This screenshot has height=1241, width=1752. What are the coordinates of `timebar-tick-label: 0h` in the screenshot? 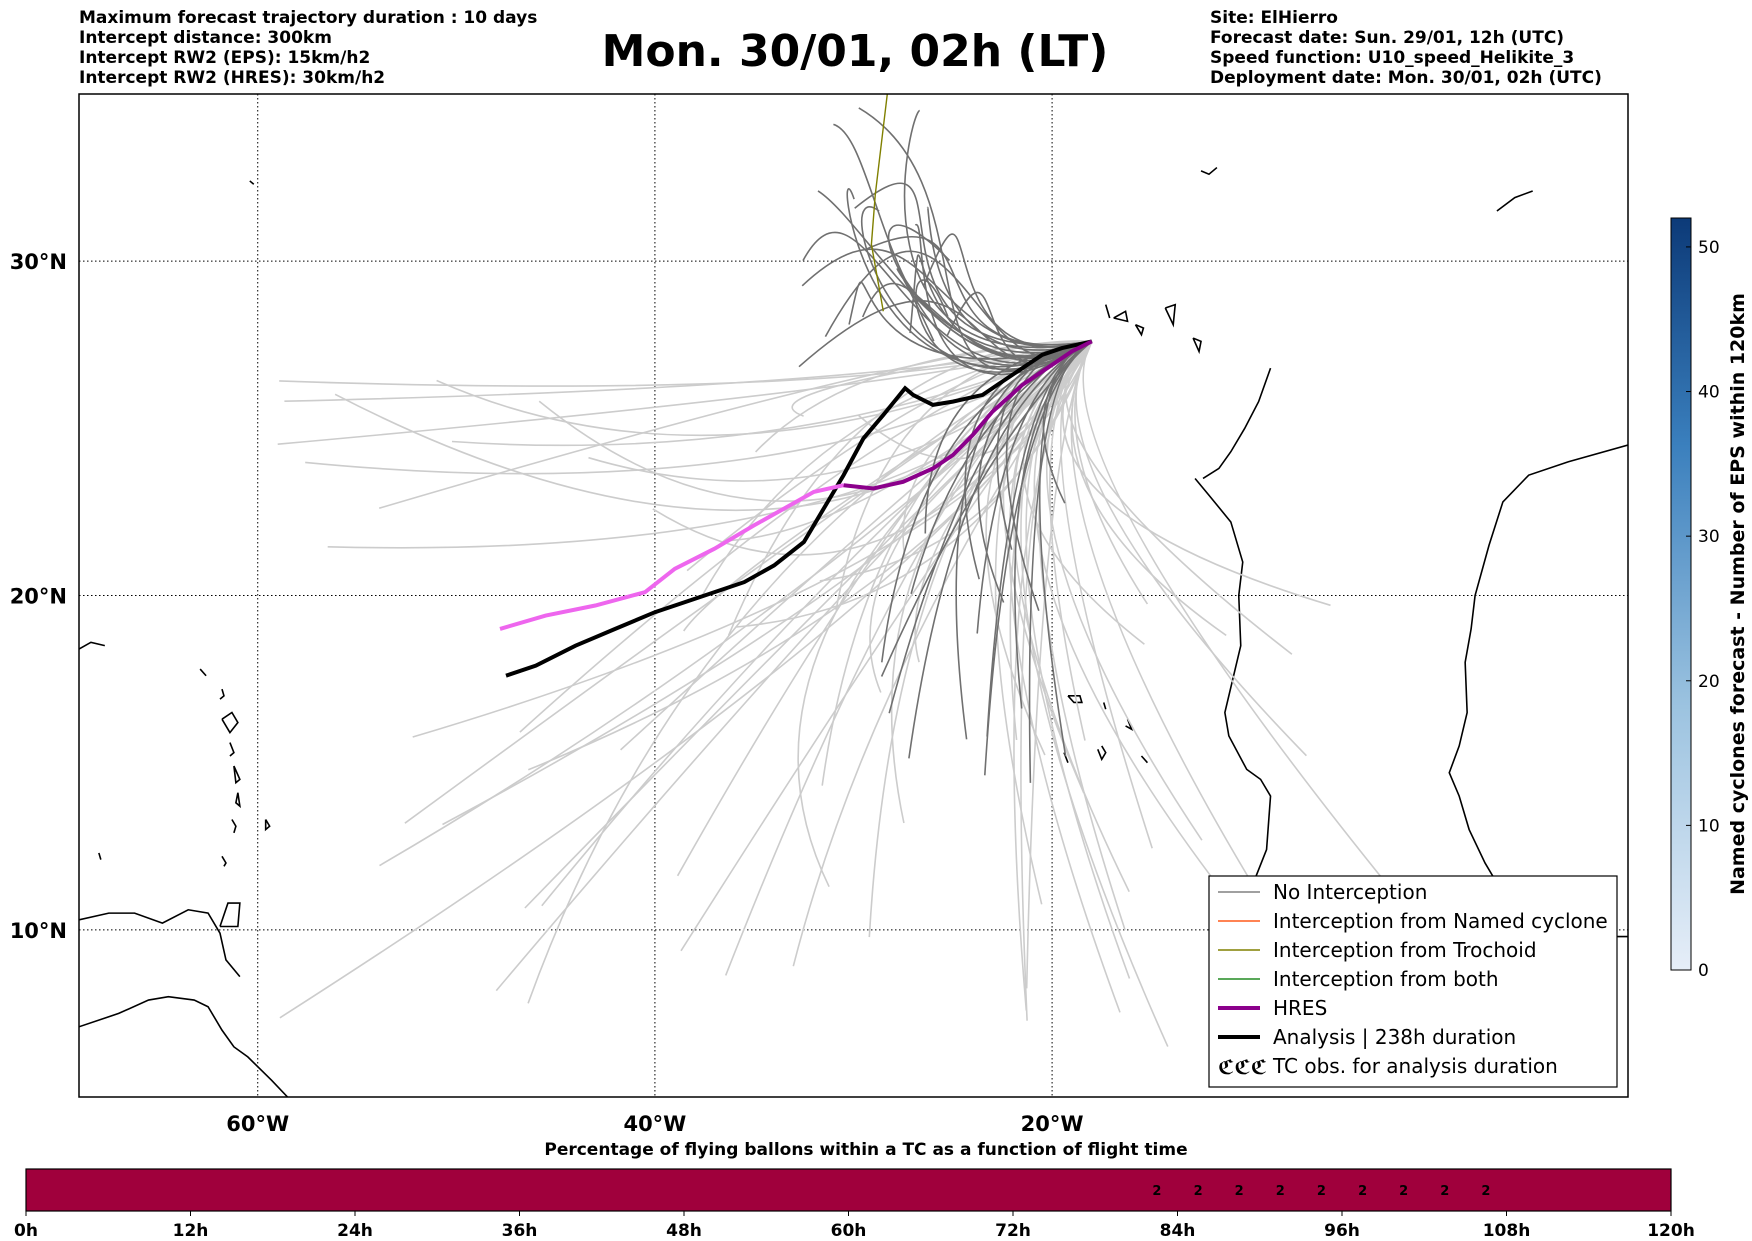 It's located at (26, 1231).